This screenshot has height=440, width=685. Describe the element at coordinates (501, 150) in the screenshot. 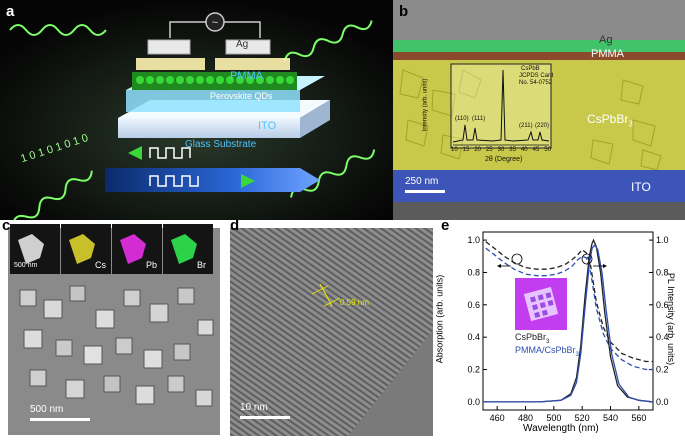

I see `inset-xtick: 30` at that location.